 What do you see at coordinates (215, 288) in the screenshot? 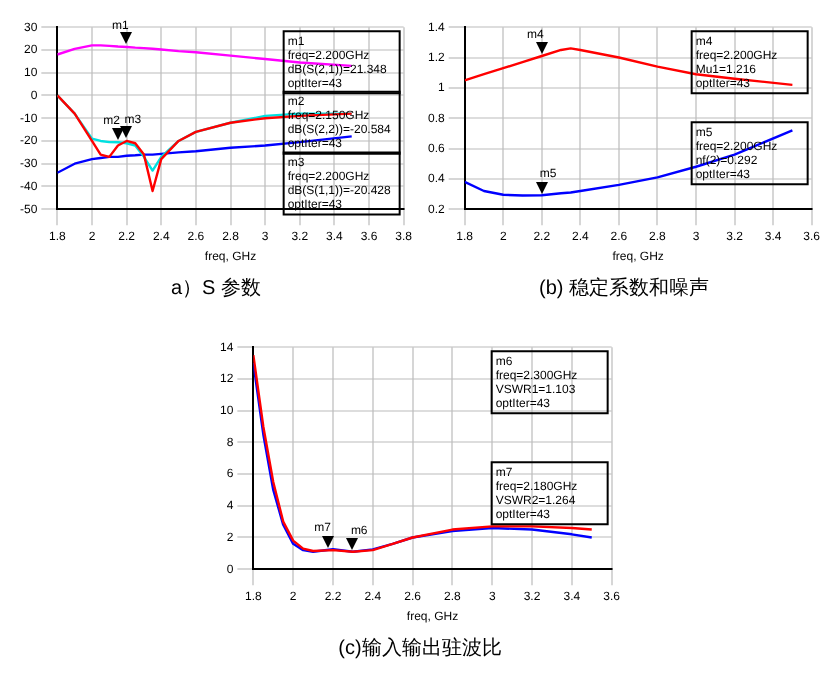
I see `text: a）S 参数` at bounding box center [215, 288].